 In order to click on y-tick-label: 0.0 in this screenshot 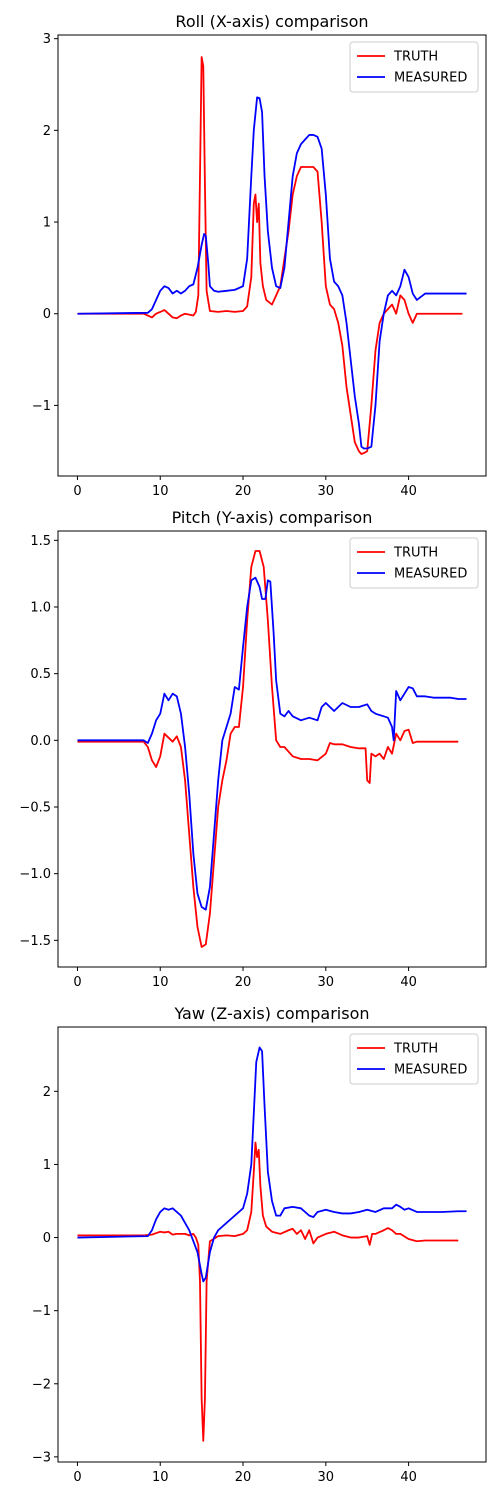, I will do `click(40, 741)`.